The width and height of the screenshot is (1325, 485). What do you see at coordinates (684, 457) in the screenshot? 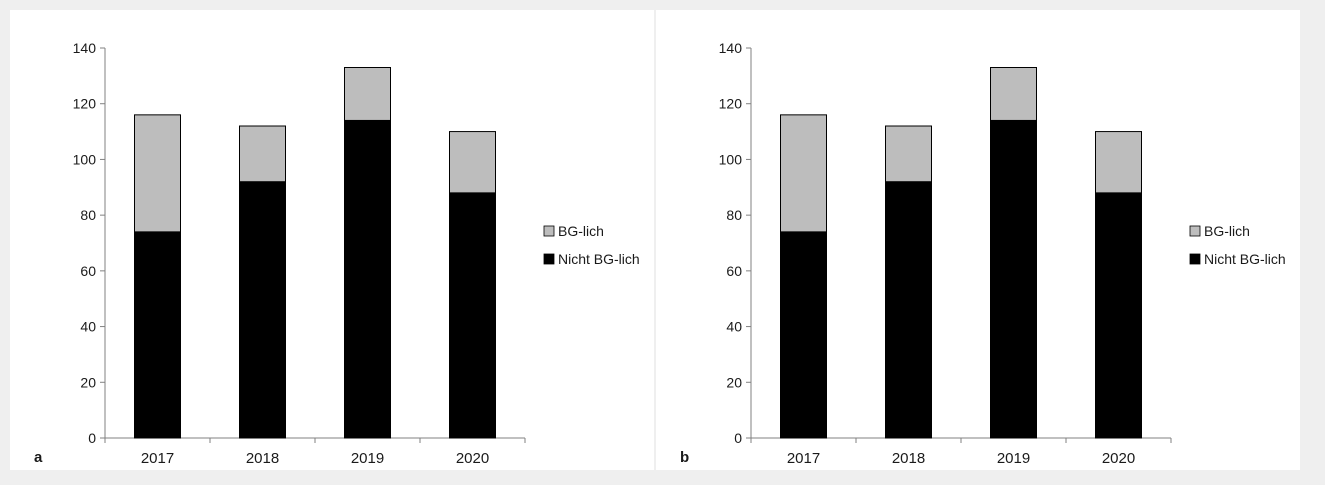
I see `panel-label: b` at bounding box center [684, 457].